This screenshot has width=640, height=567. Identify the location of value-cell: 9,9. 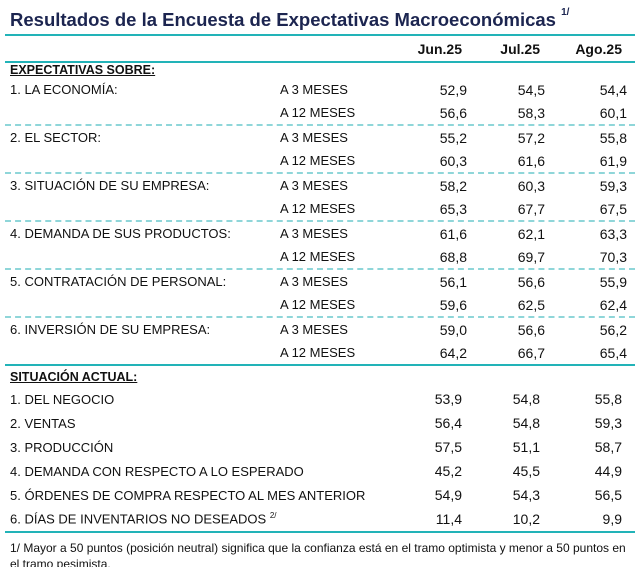
(612, 519).